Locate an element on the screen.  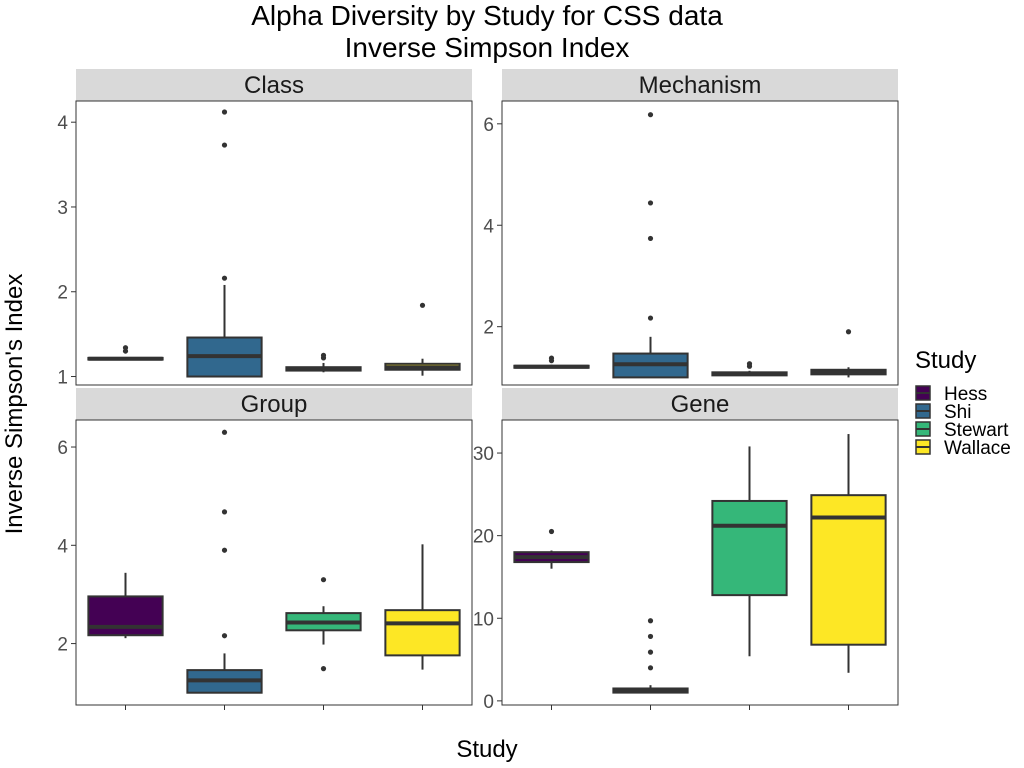
legend-entry-hess: Hess is located at coordinates (951, 394).